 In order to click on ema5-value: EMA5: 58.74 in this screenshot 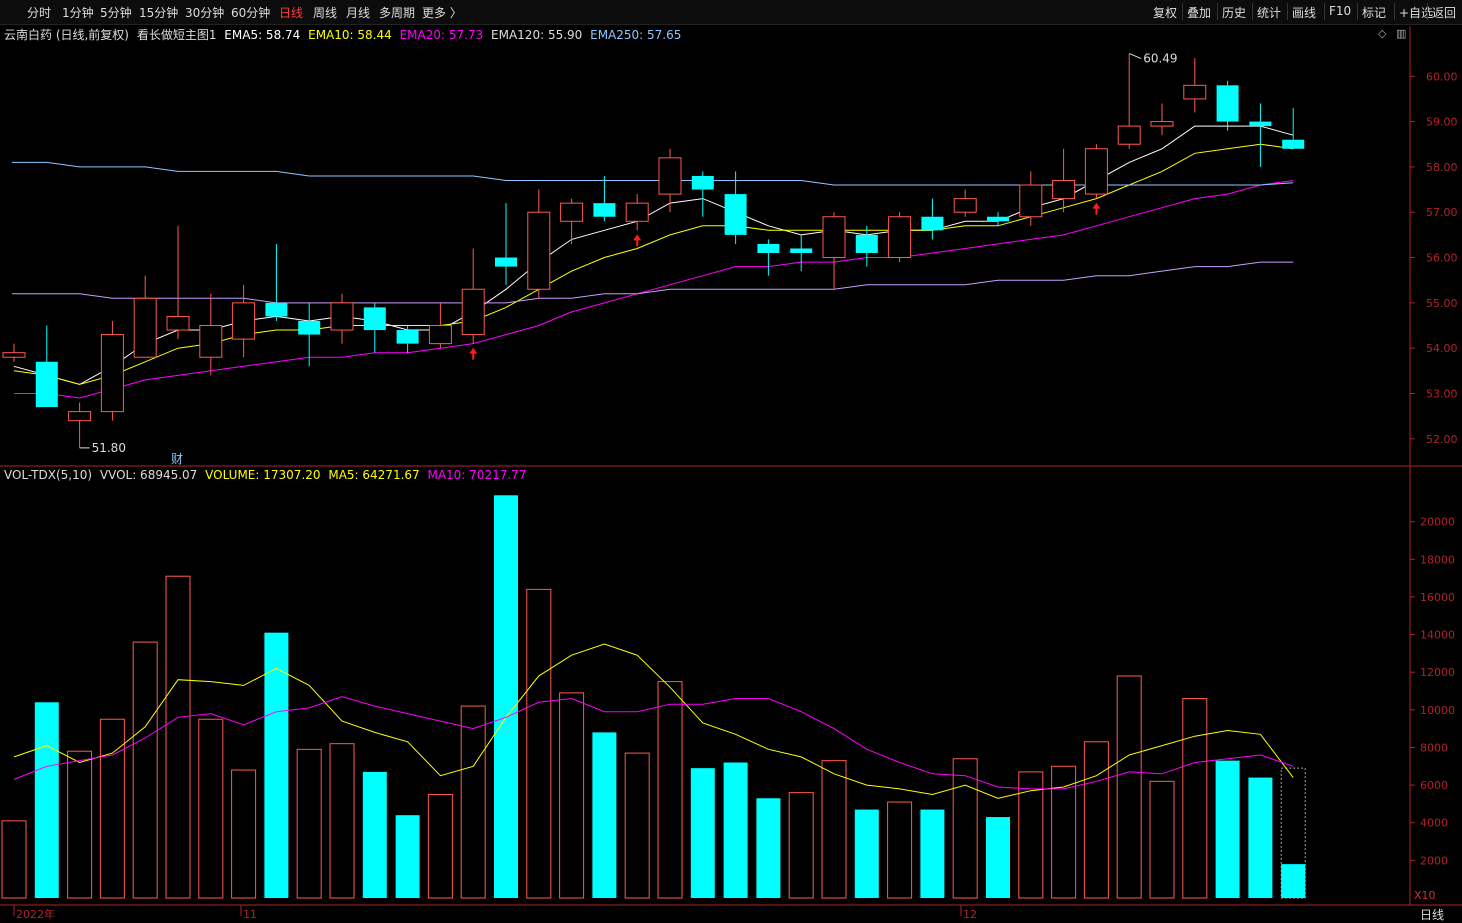, I will do `click(262, 35)`.